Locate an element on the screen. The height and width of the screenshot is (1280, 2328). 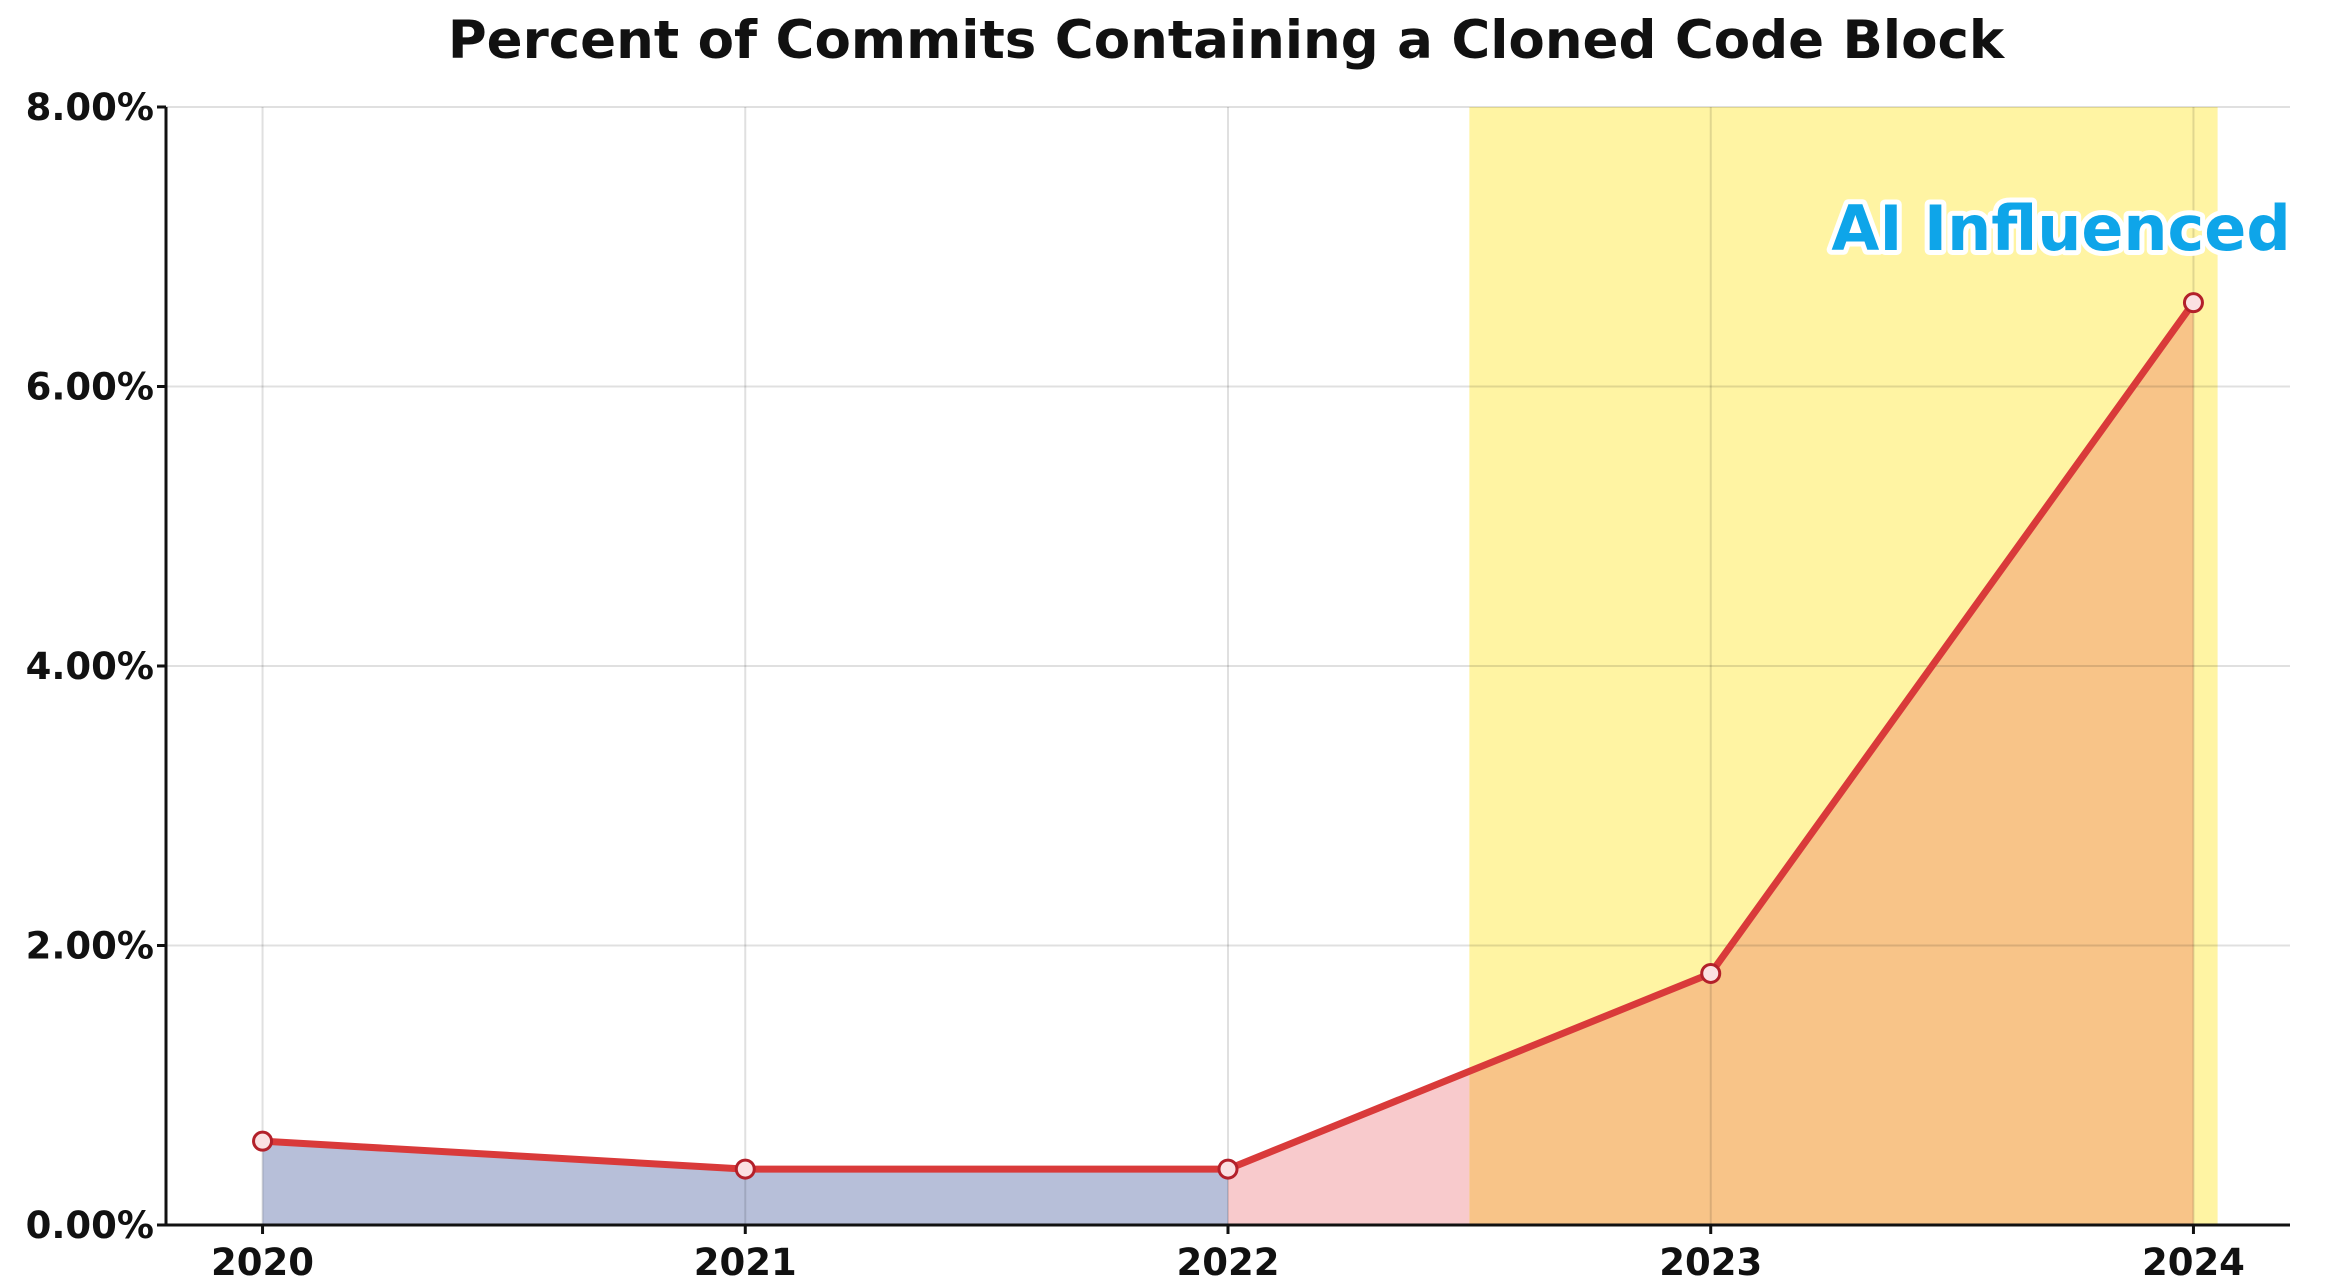
data-point-2022 is located at coordinates (1228, 1169).